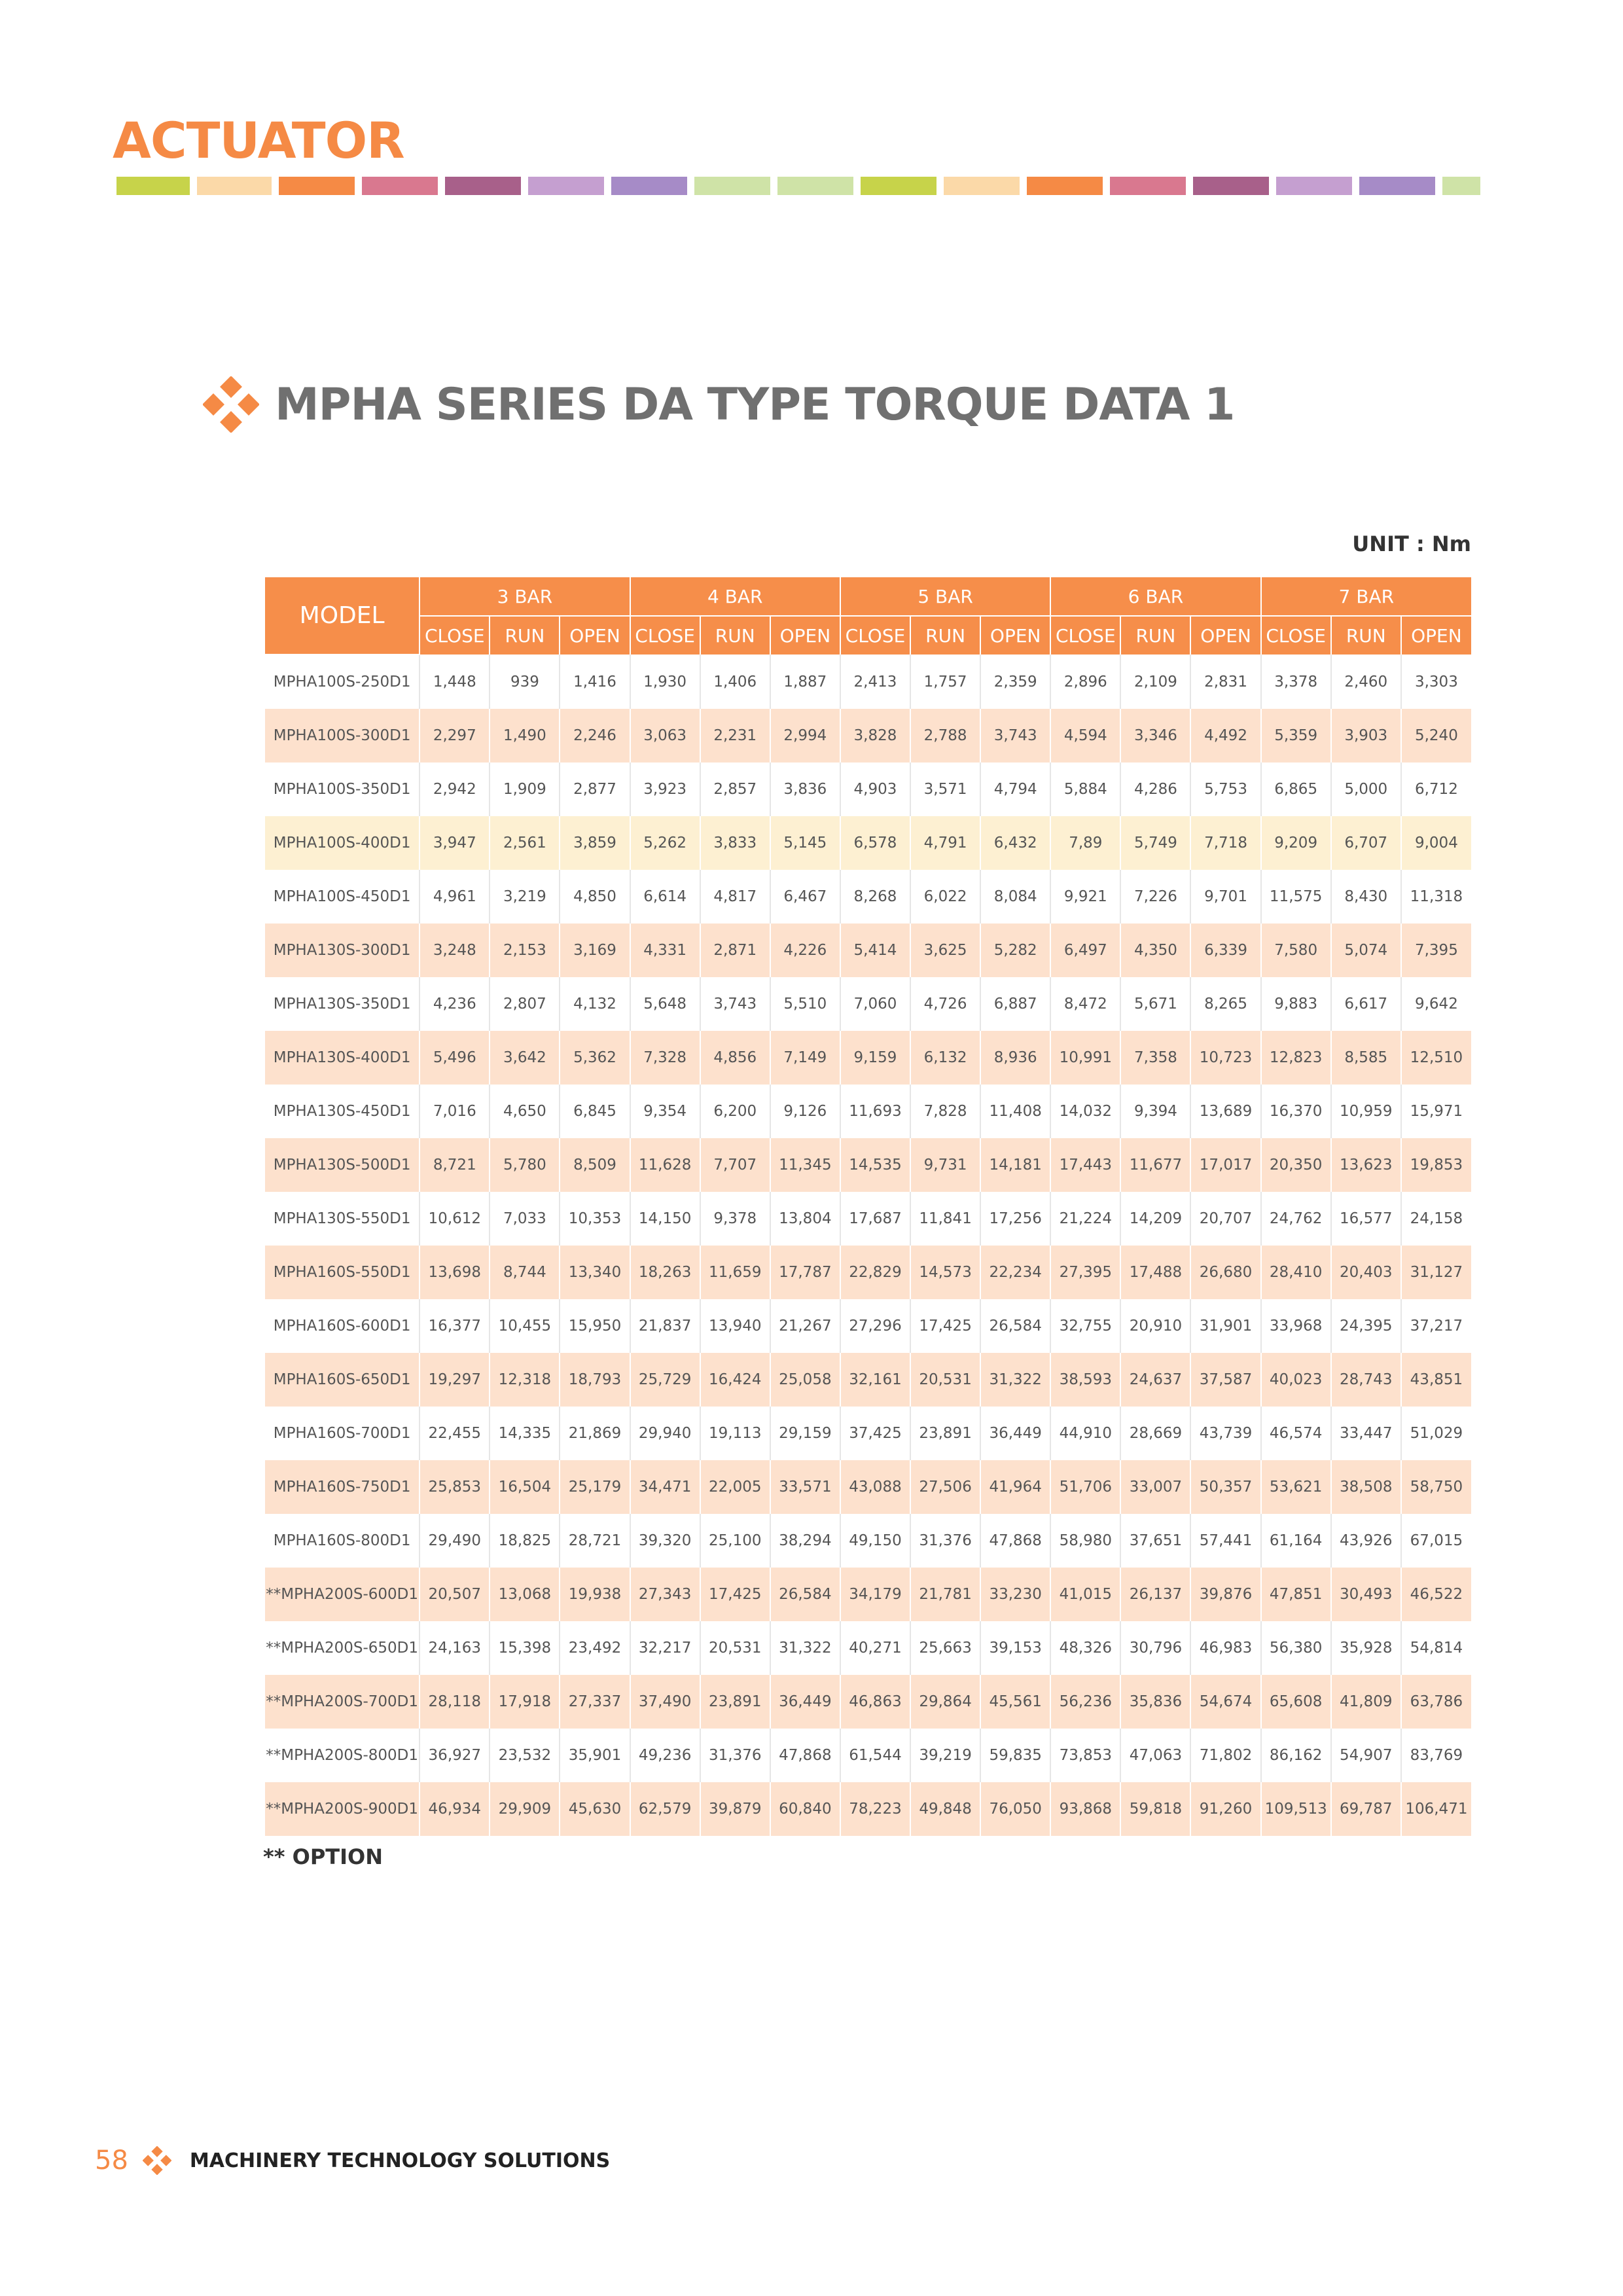 This screenshot has width=1623, height=2296. I want to click on torque-cell: 40,023, so click(1295, 1380).